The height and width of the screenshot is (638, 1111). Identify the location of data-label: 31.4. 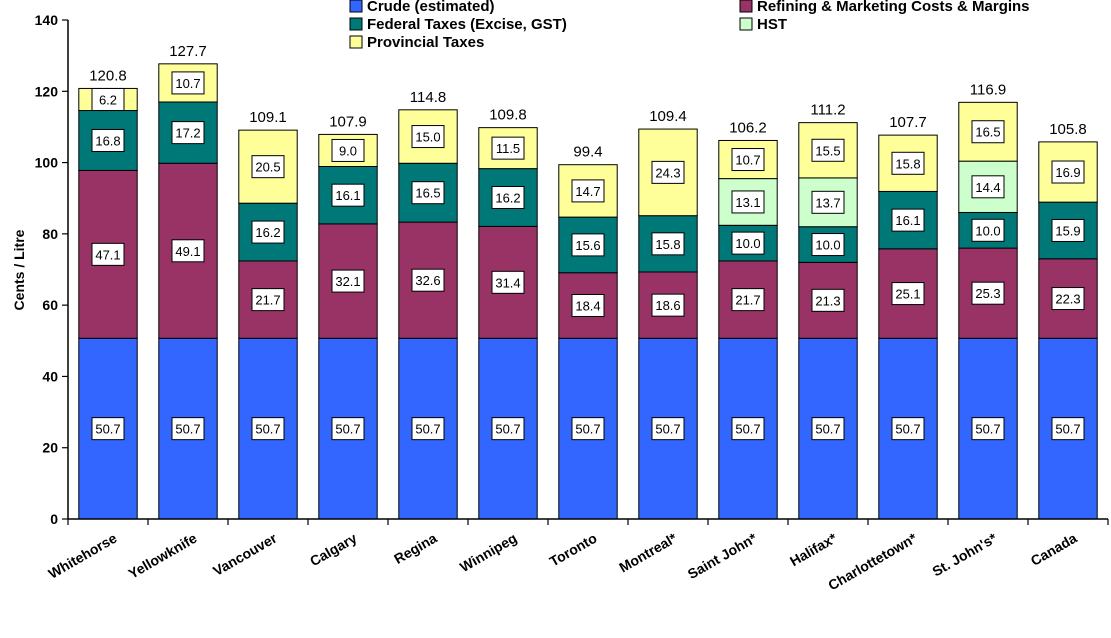
(507, 282).